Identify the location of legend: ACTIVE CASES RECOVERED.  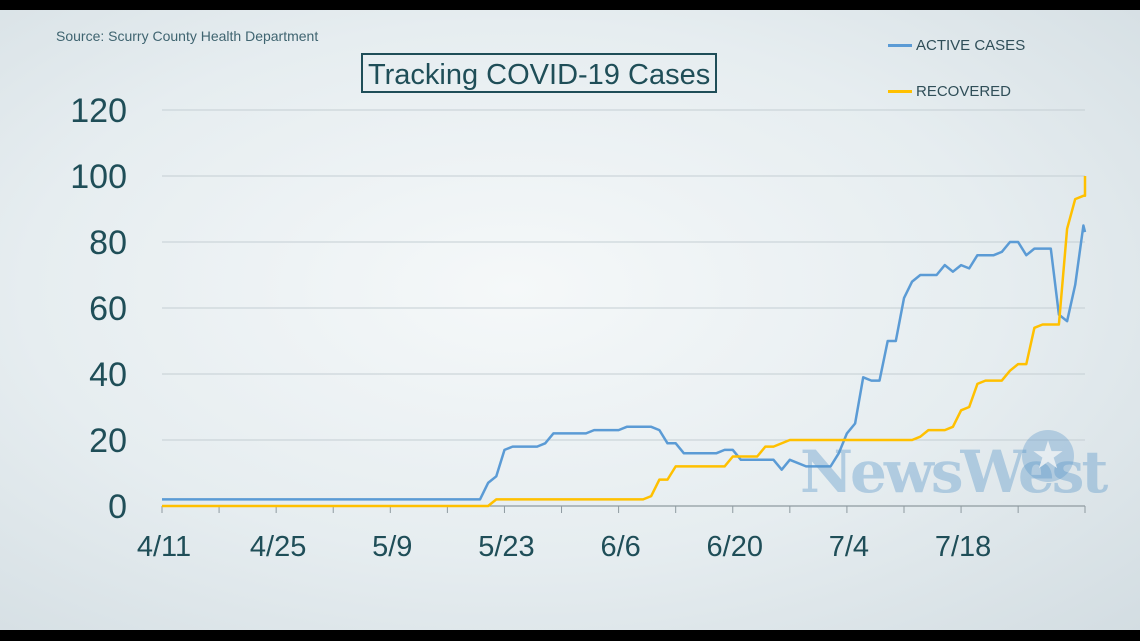
(956, 80).